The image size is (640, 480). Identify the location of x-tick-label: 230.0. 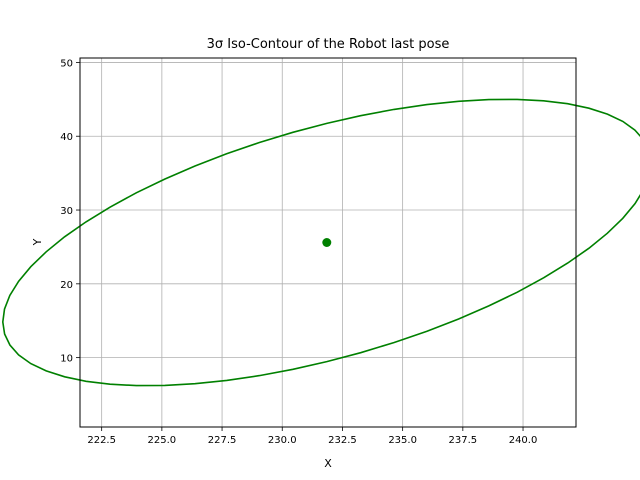
(282, 440).